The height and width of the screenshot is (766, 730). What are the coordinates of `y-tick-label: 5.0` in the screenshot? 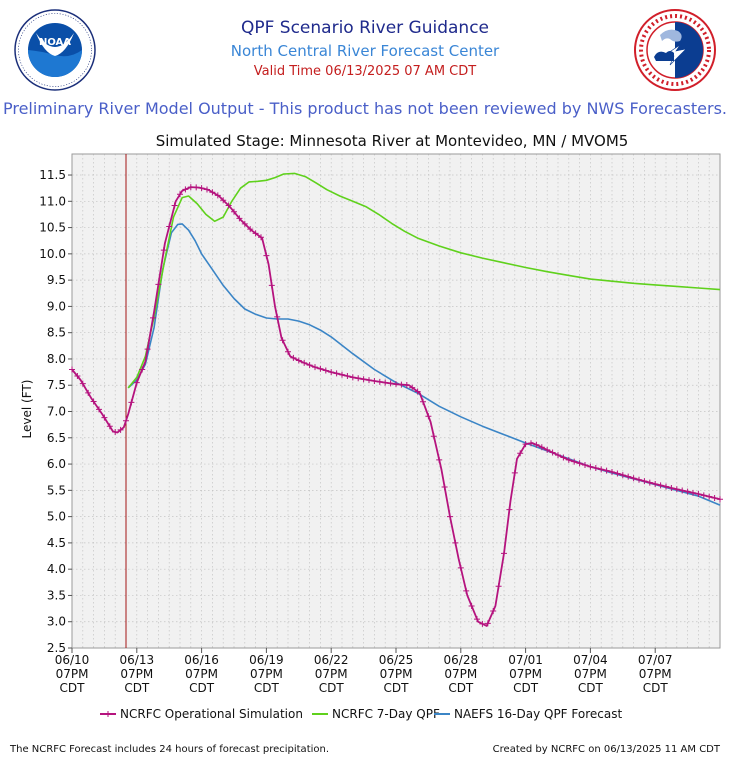 It's located at (56, 517).